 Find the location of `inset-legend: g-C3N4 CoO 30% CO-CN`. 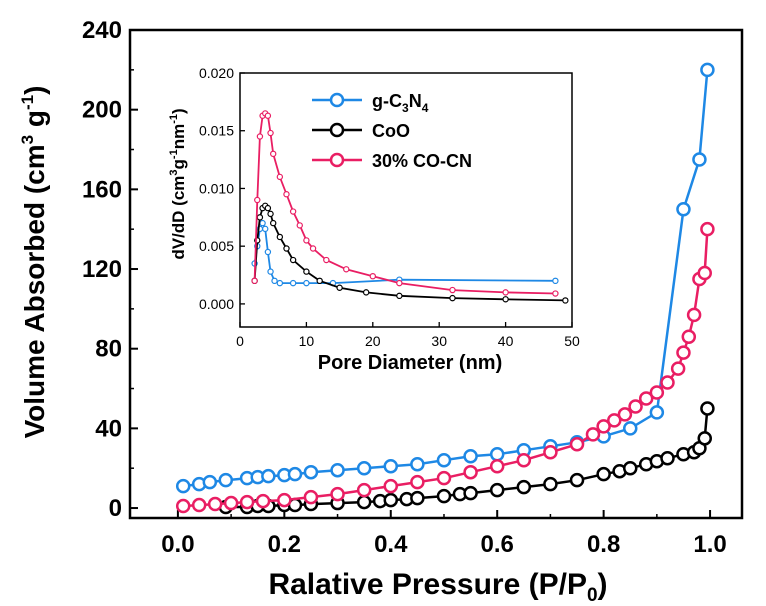

inset-legend: g-C3N4 CoO 30% CO-CN is located at coordinates (392, 131).